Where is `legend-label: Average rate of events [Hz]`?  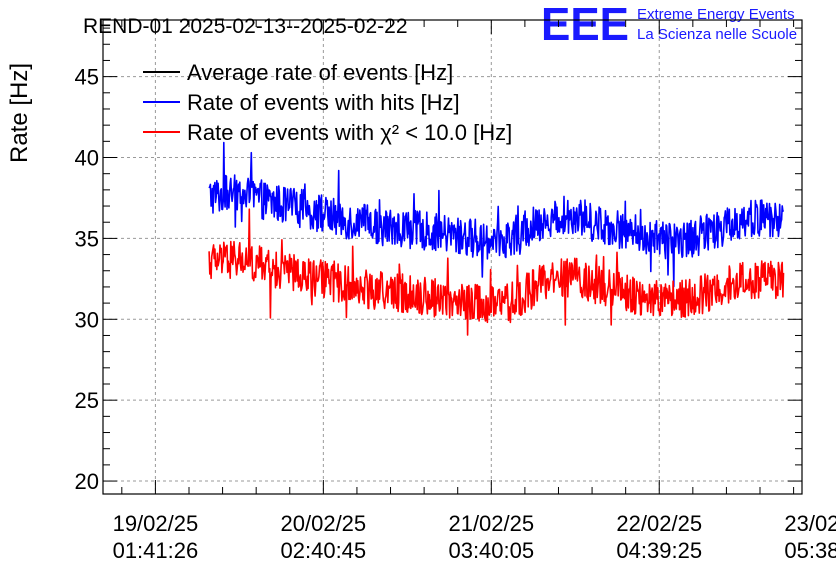 legend-label: Average rate of events [Hz] is located at coordinates (320, 72).